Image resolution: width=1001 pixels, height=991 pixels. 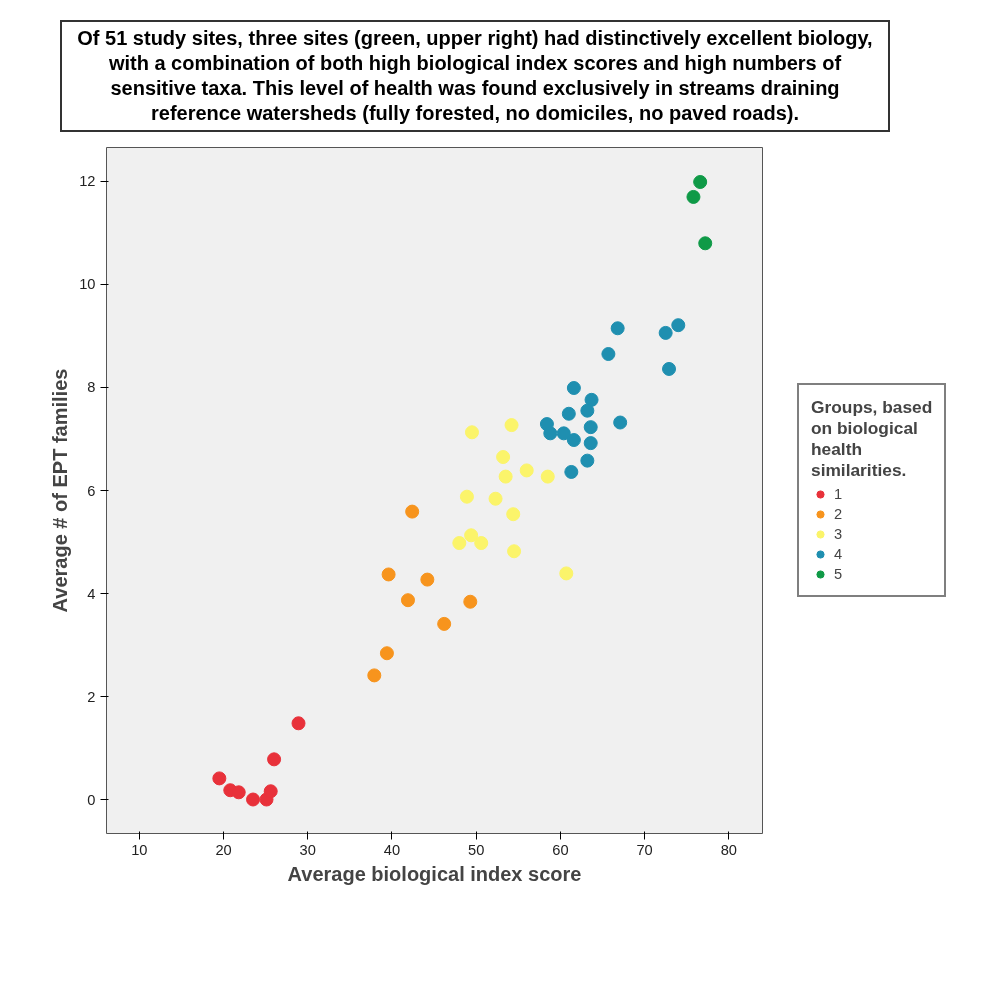 I want to click on x-tick-label: 50, so click(x=476, y=849).